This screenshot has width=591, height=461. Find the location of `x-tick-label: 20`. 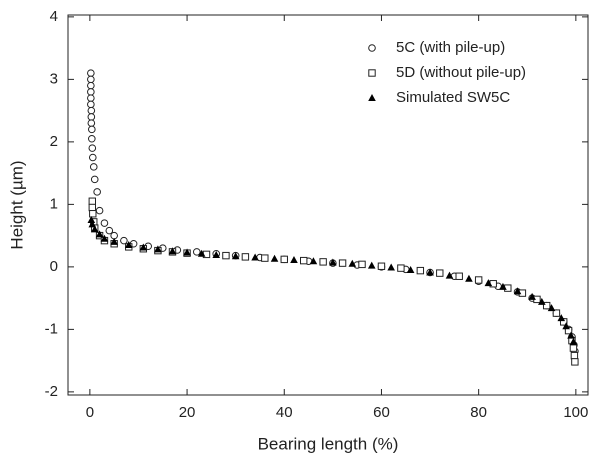

x-tick-label: 20 is located at coordinates (187, 412).